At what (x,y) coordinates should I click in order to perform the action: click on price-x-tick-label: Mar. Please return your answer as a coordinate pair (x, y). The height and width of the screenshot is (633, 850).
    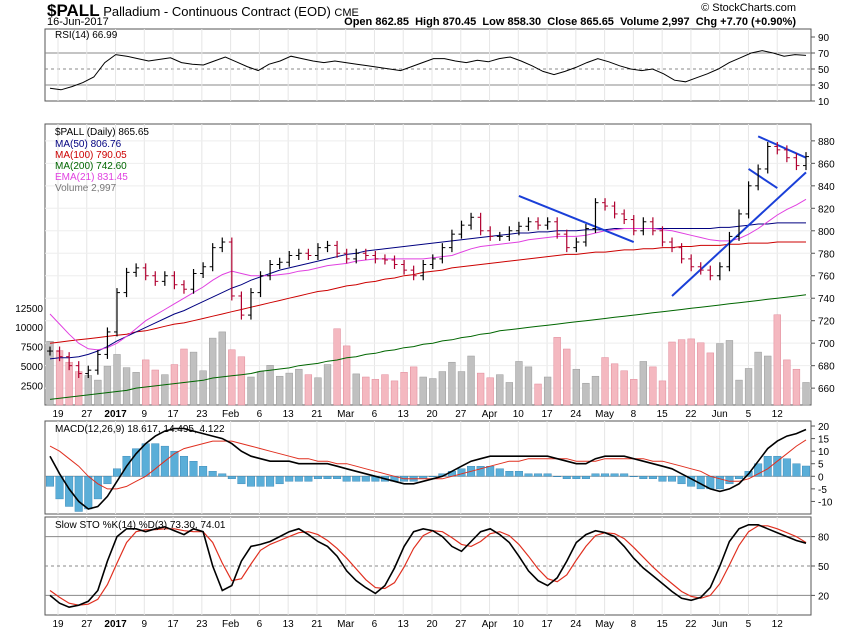
    Looking at the image, I should click on (346, 414).